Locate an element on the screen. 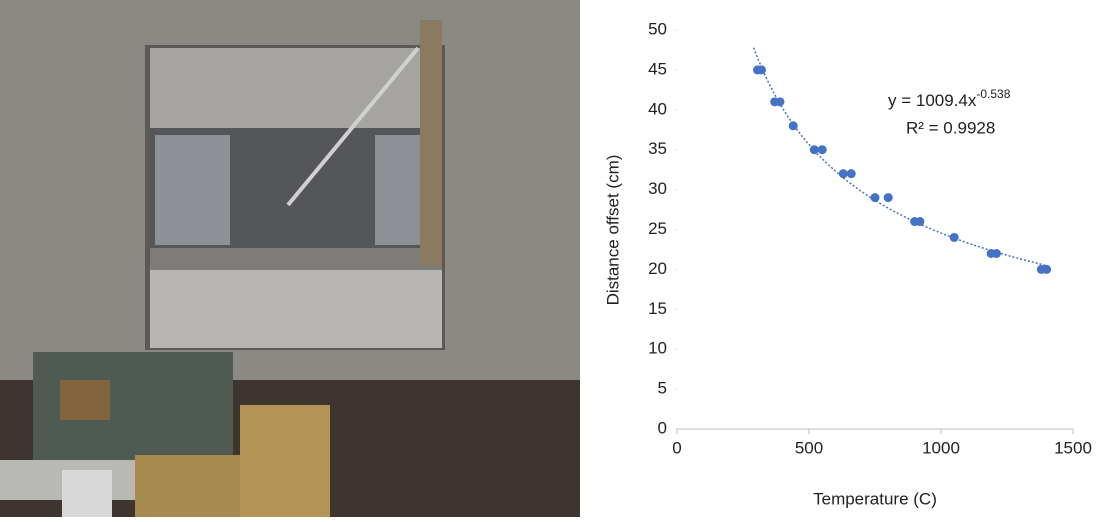  equation-exponent: -0.538 is located at coordinates (993, 94).